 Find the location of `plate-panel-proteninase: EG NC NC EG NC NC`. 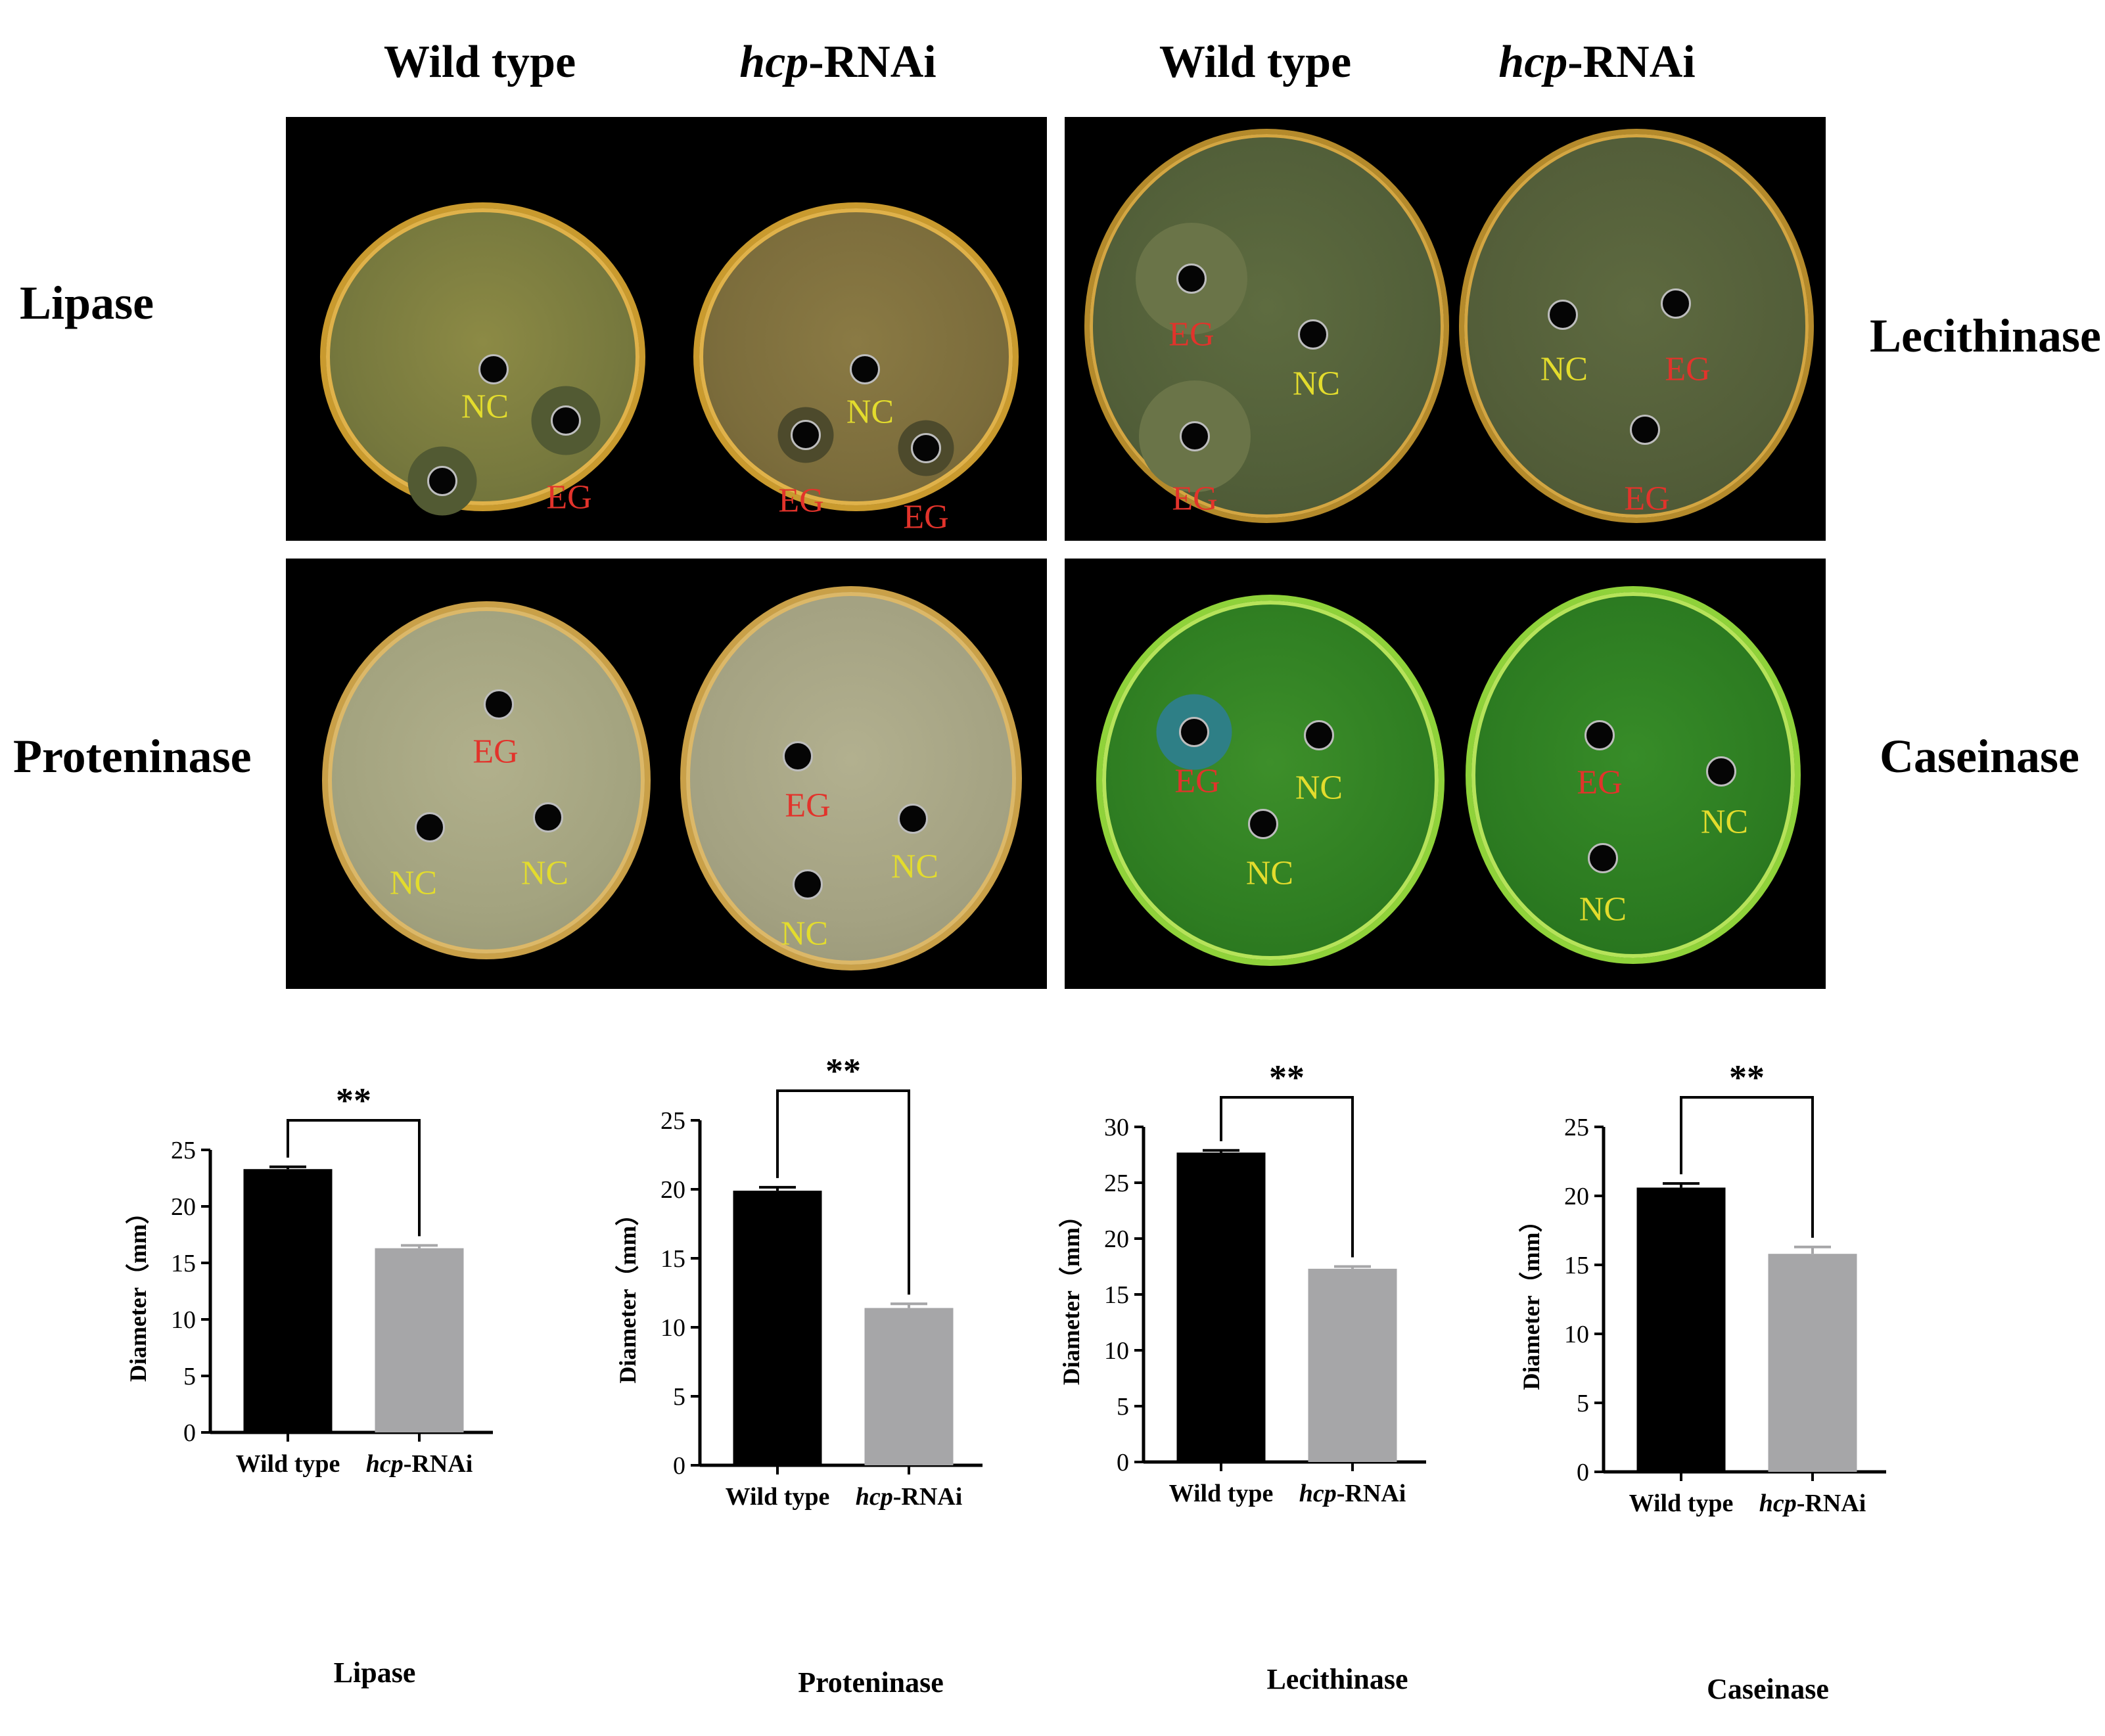

plate-panel-proteninase: EG NC NC EG NC NC is located at coordinates (666, 774).